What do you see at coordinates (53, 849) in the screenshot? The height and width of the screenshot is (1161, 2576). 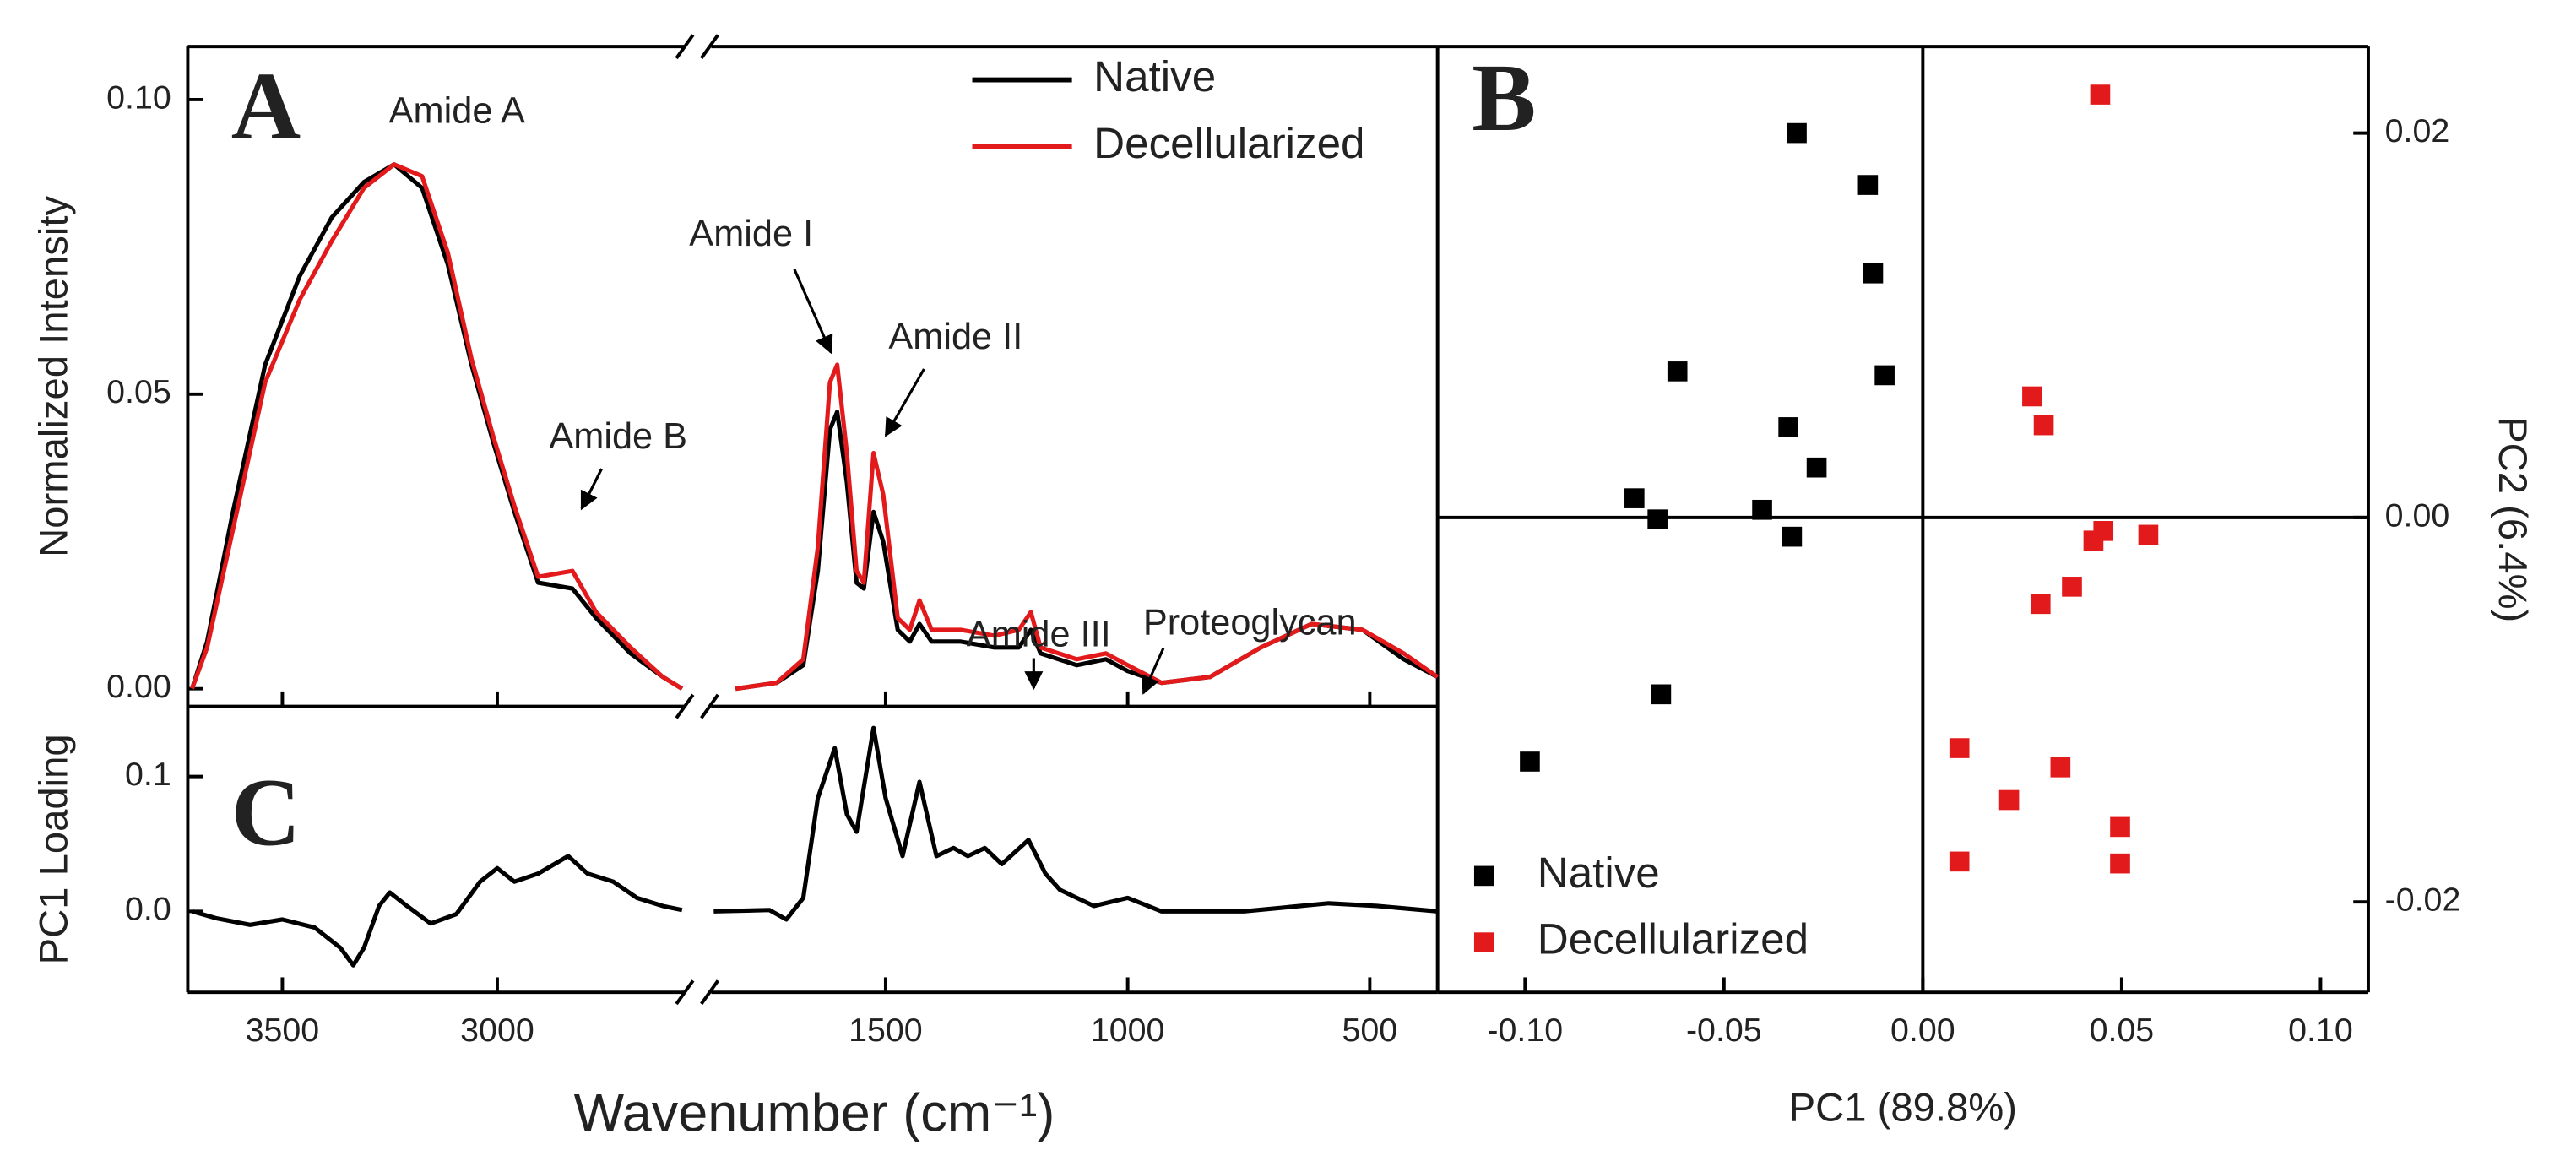 I see `y-axis-label: PC1 Loading` at bounding box center [53, 849].